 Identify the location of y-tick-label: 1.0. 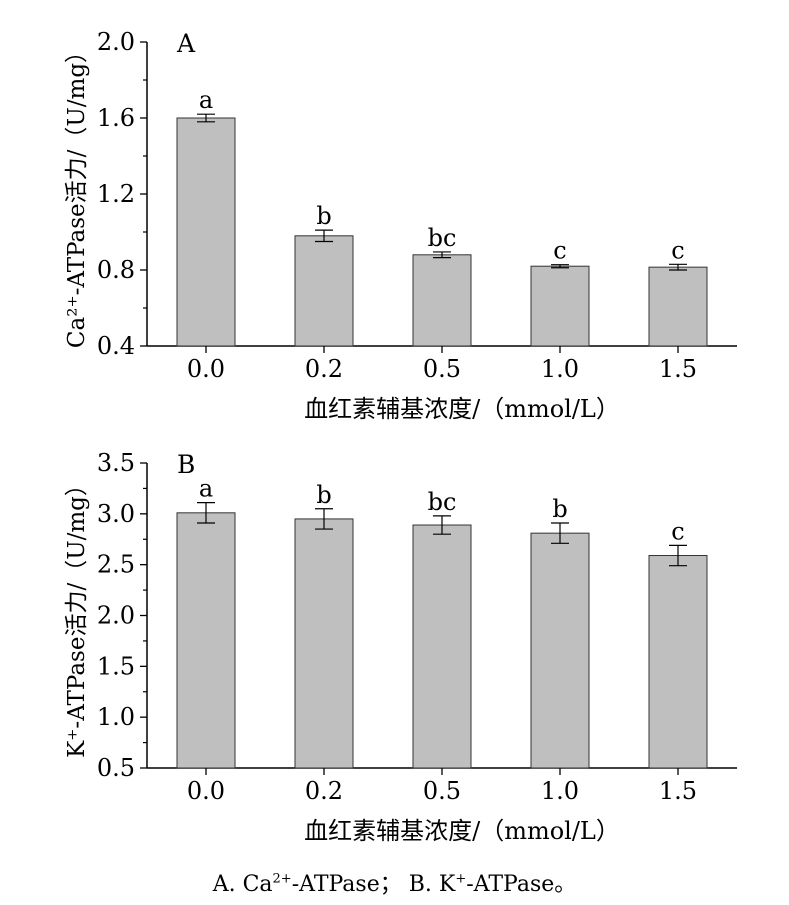
(116, 717).